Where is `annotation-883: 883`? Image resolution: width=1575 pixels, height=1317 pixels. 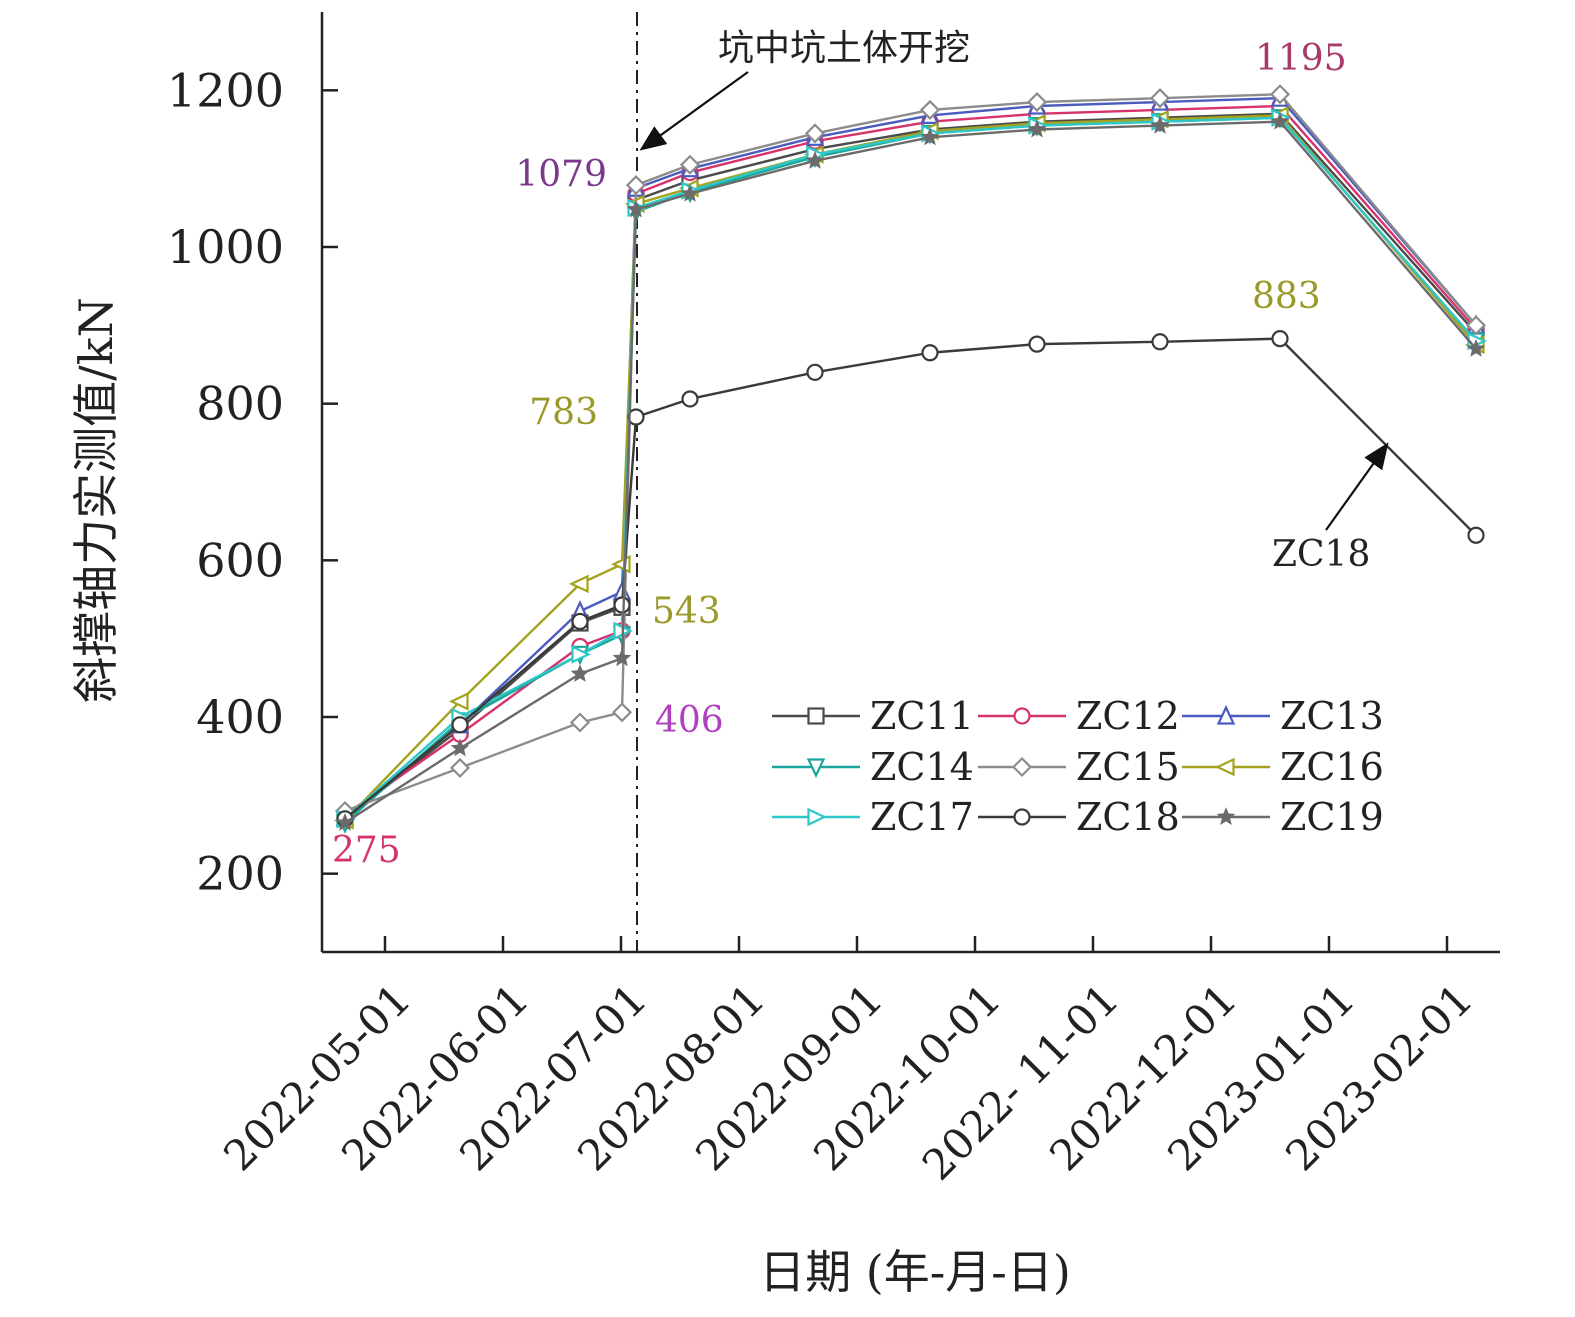
annotation-883: 883 is located at coordinates (1286, 296).